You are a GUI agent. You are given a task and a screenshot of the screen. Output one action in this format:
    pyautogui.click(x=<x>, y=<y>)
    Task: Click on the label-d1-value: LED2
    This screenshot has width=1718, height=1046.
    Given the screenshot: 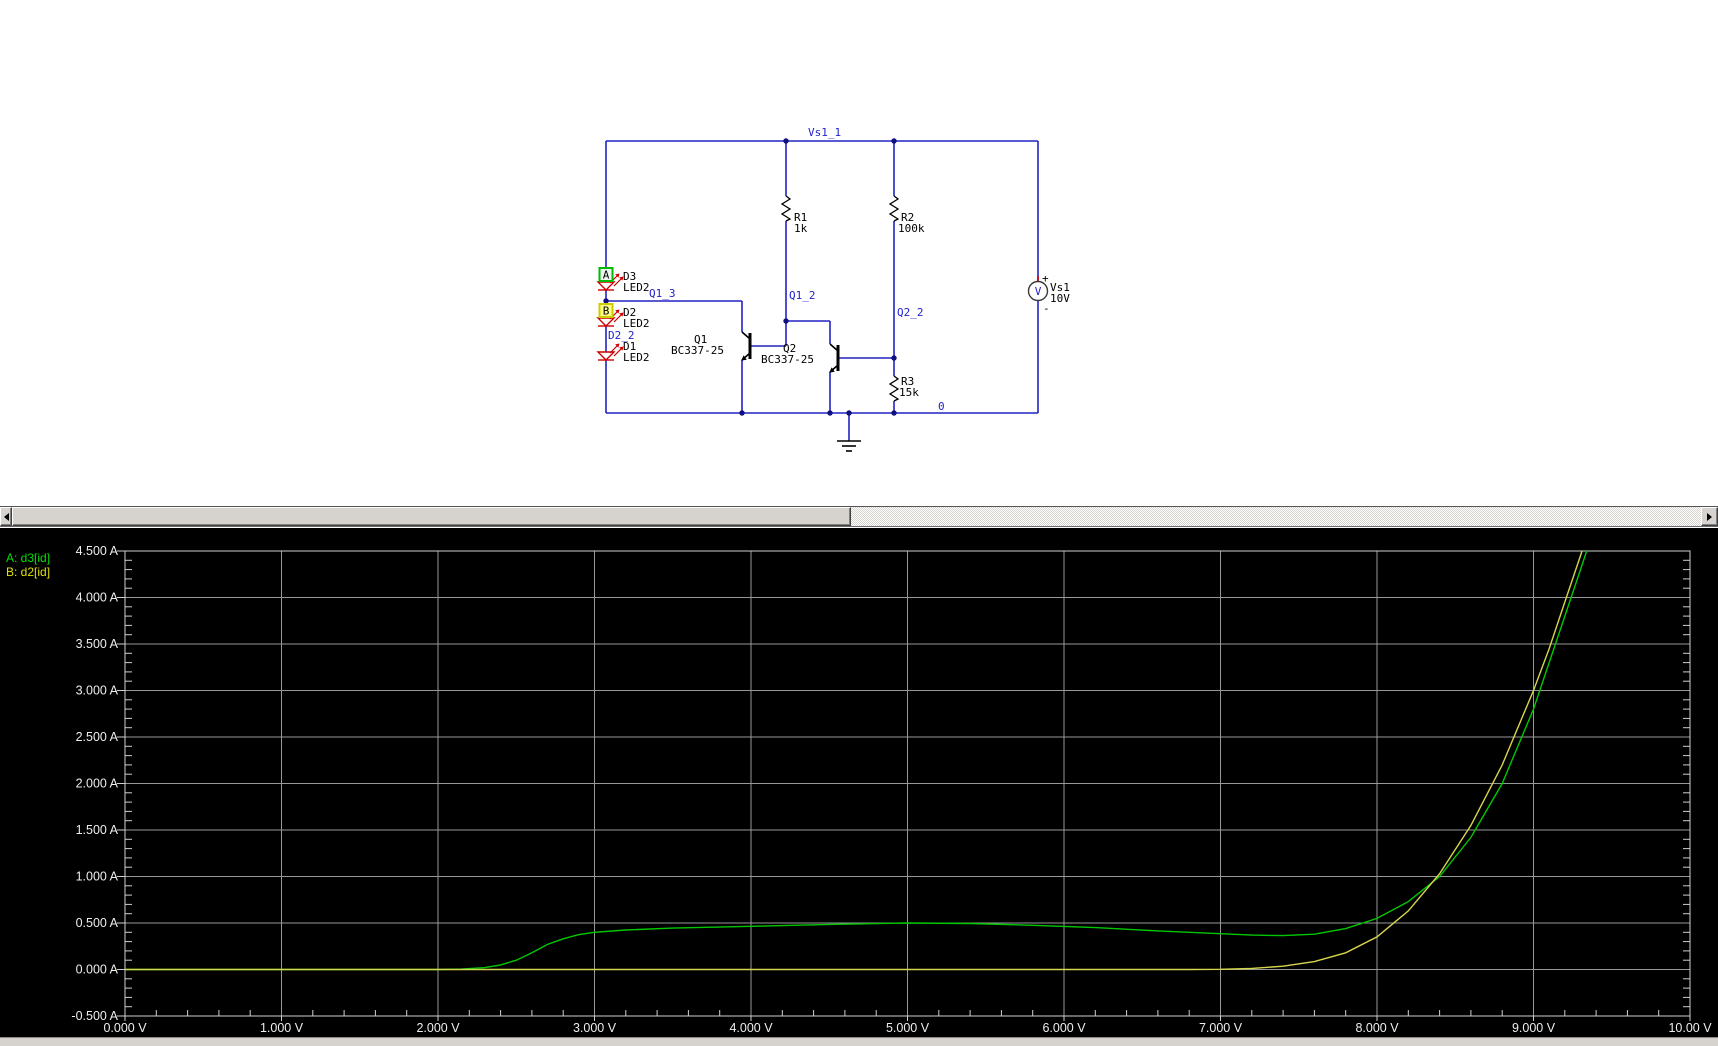 What is the action you would take?
    pyautogui.click(x=636, y=357)
    